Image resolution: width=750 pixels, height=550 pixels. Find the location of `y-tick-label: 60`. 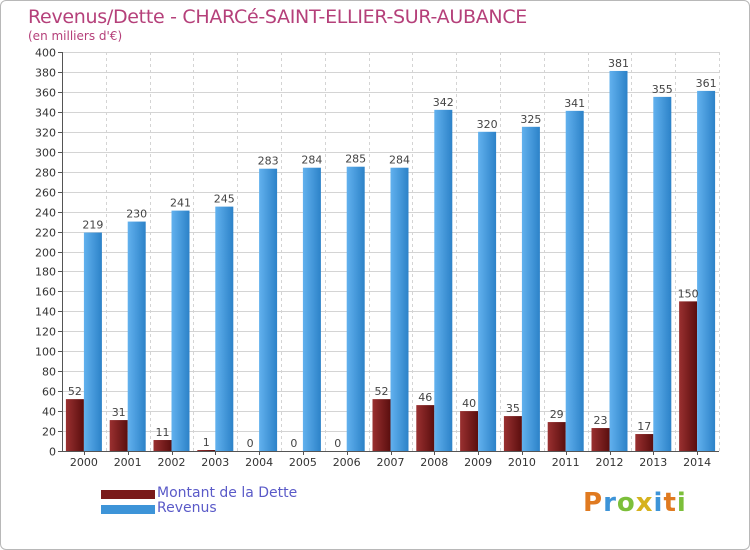

y-tick-label: 60 is located at coordinates (49, 392).